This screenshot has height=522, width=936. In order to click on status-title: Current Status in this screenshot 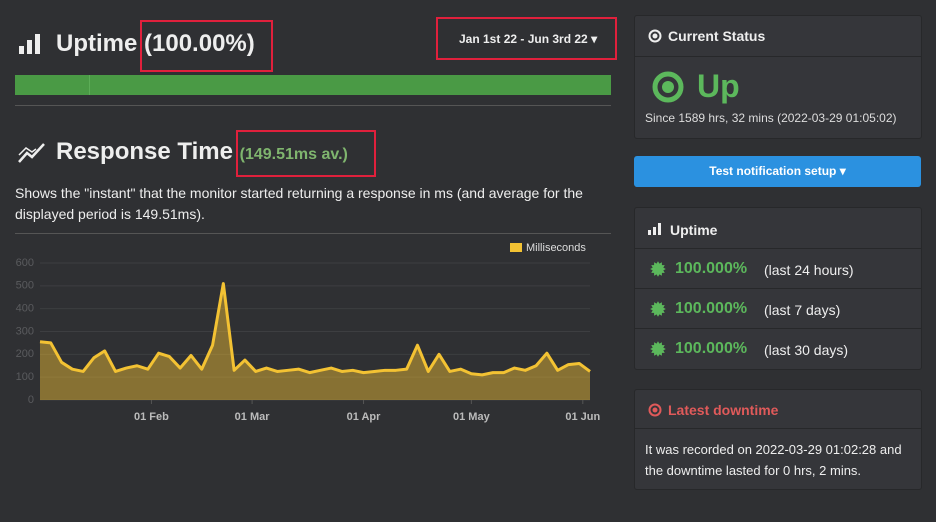, I will do `click(717, 36)`.